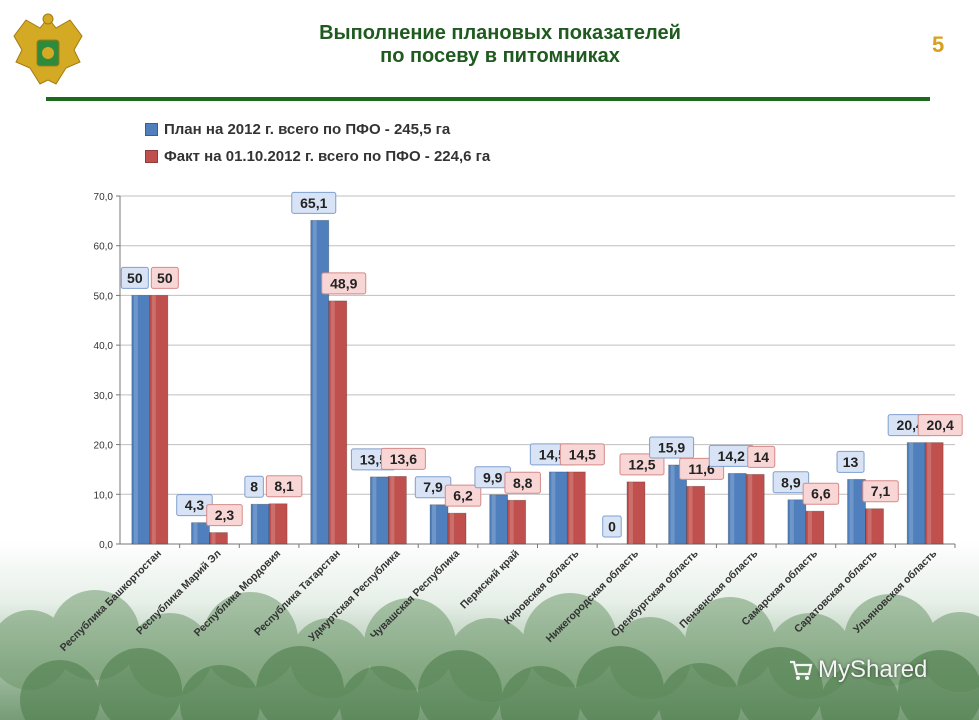 The image size is (979, 720). I want to click on data-label-plan: 4,3, so click(195, 505).